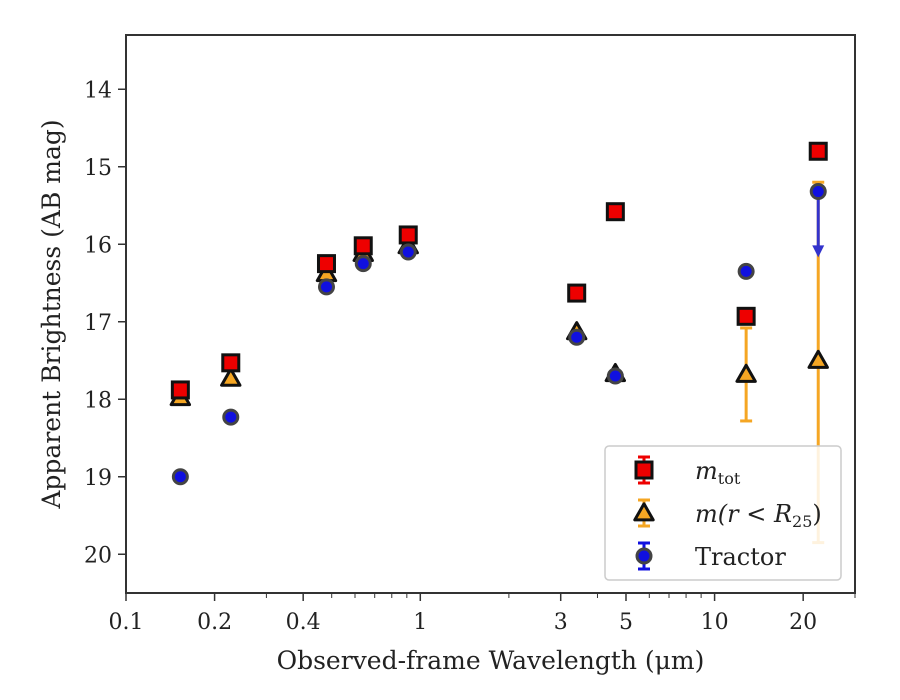  Describe the element at coordinates (491, 660) in the screenshot. I see `x-axis-label: Observed-frame Wavelength (μm)` at that location.